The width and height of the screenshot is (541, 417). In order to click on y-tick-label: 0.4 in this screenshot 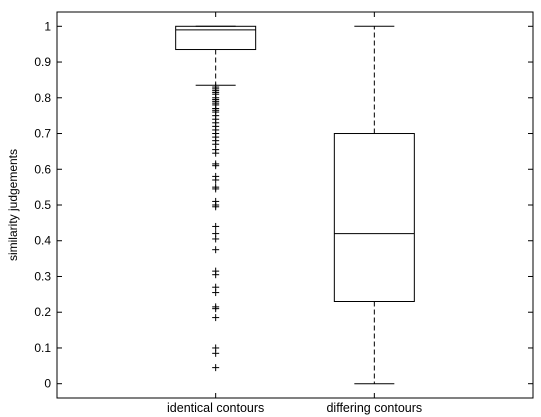, I will do `click(42, 241)`.